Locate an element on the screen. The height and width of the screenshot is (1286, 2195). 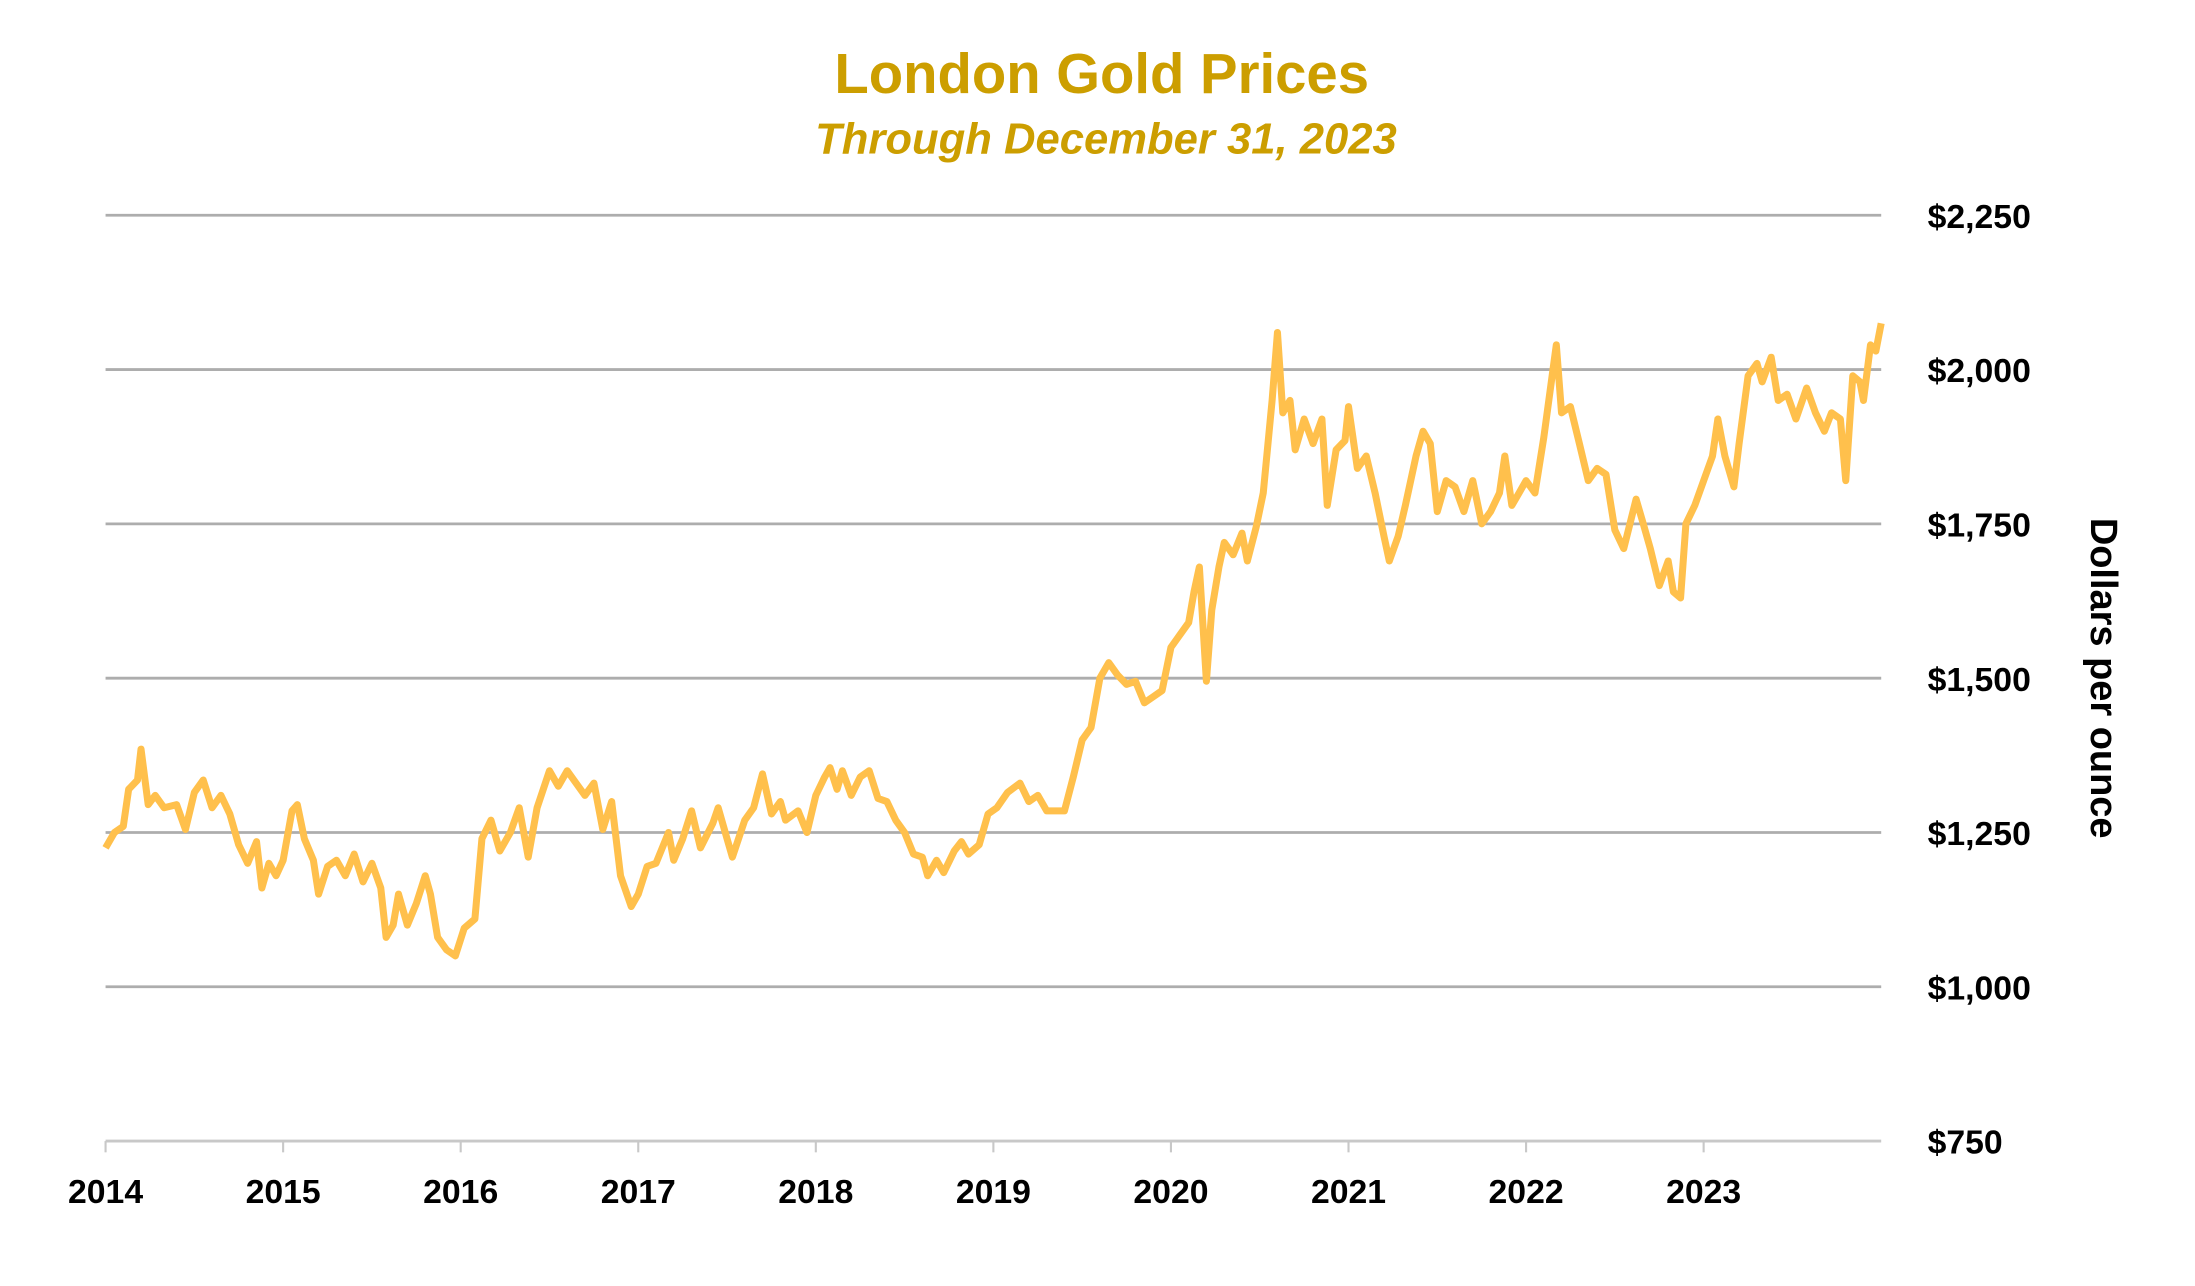
chart-subtitle: Through December 31, 2023 is located at coordinates (1106, 139).